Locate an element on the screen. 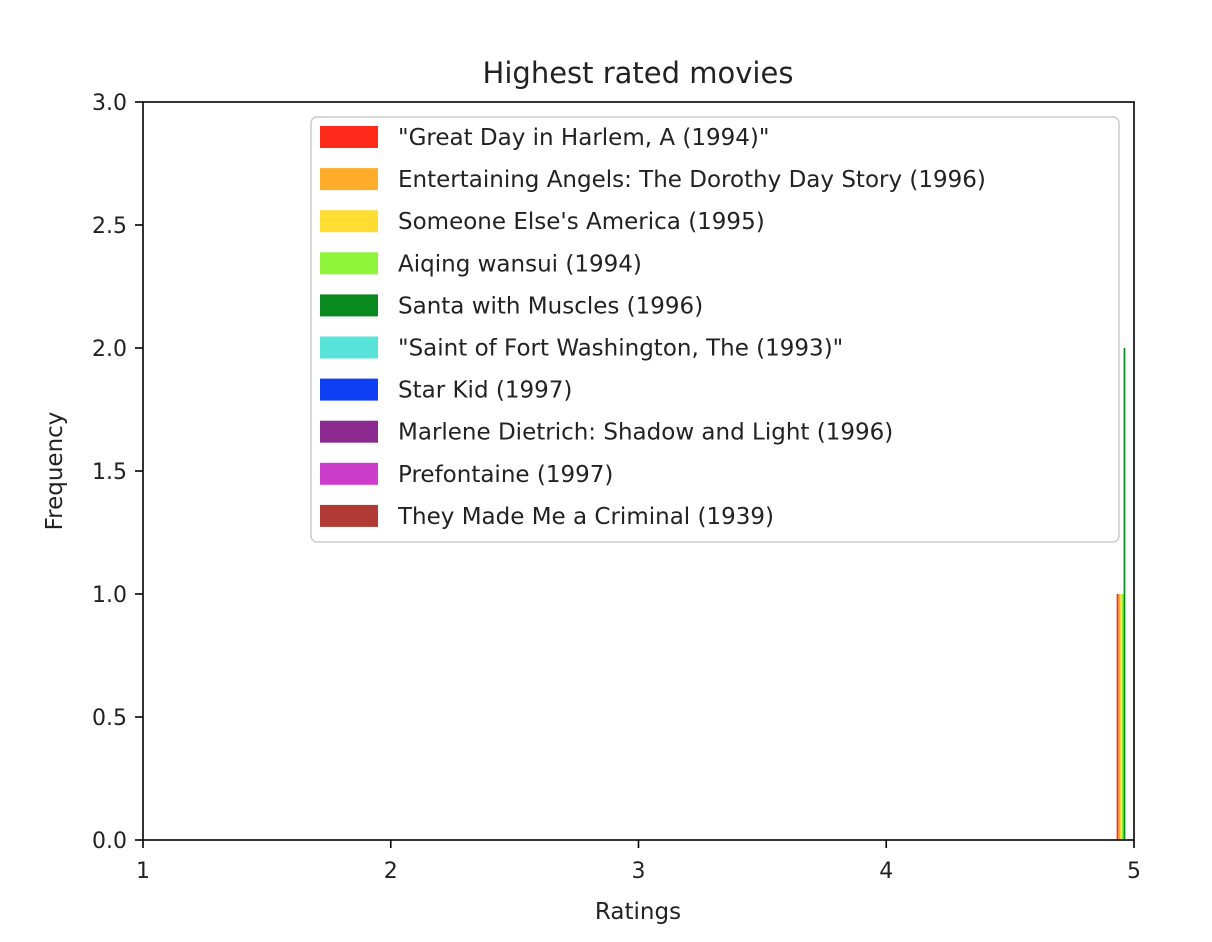 This screenshot has height=942, width=1212. legend-label: Someone Else's America (1995) is located at coordinates (581, 222).